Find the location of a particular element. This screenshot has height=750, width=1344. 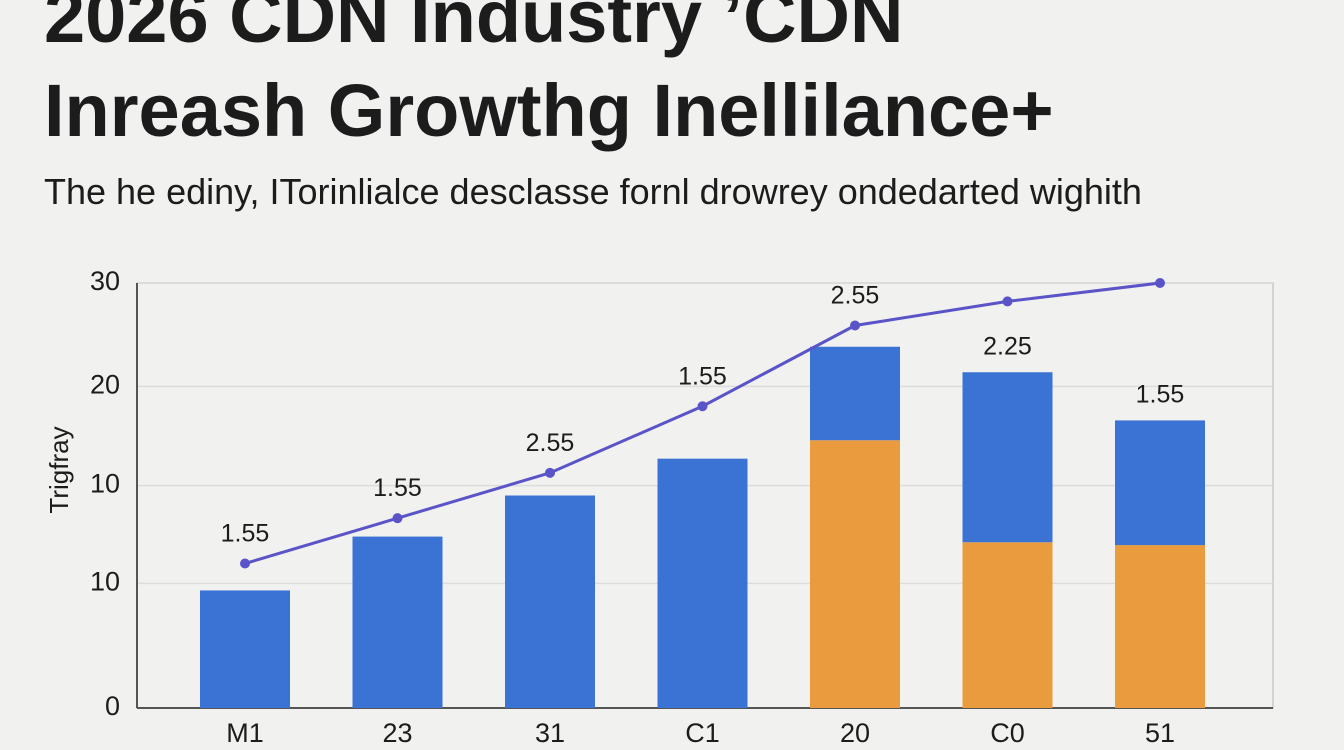

x-tick-label: 31 is located at coordinates (550, 733).